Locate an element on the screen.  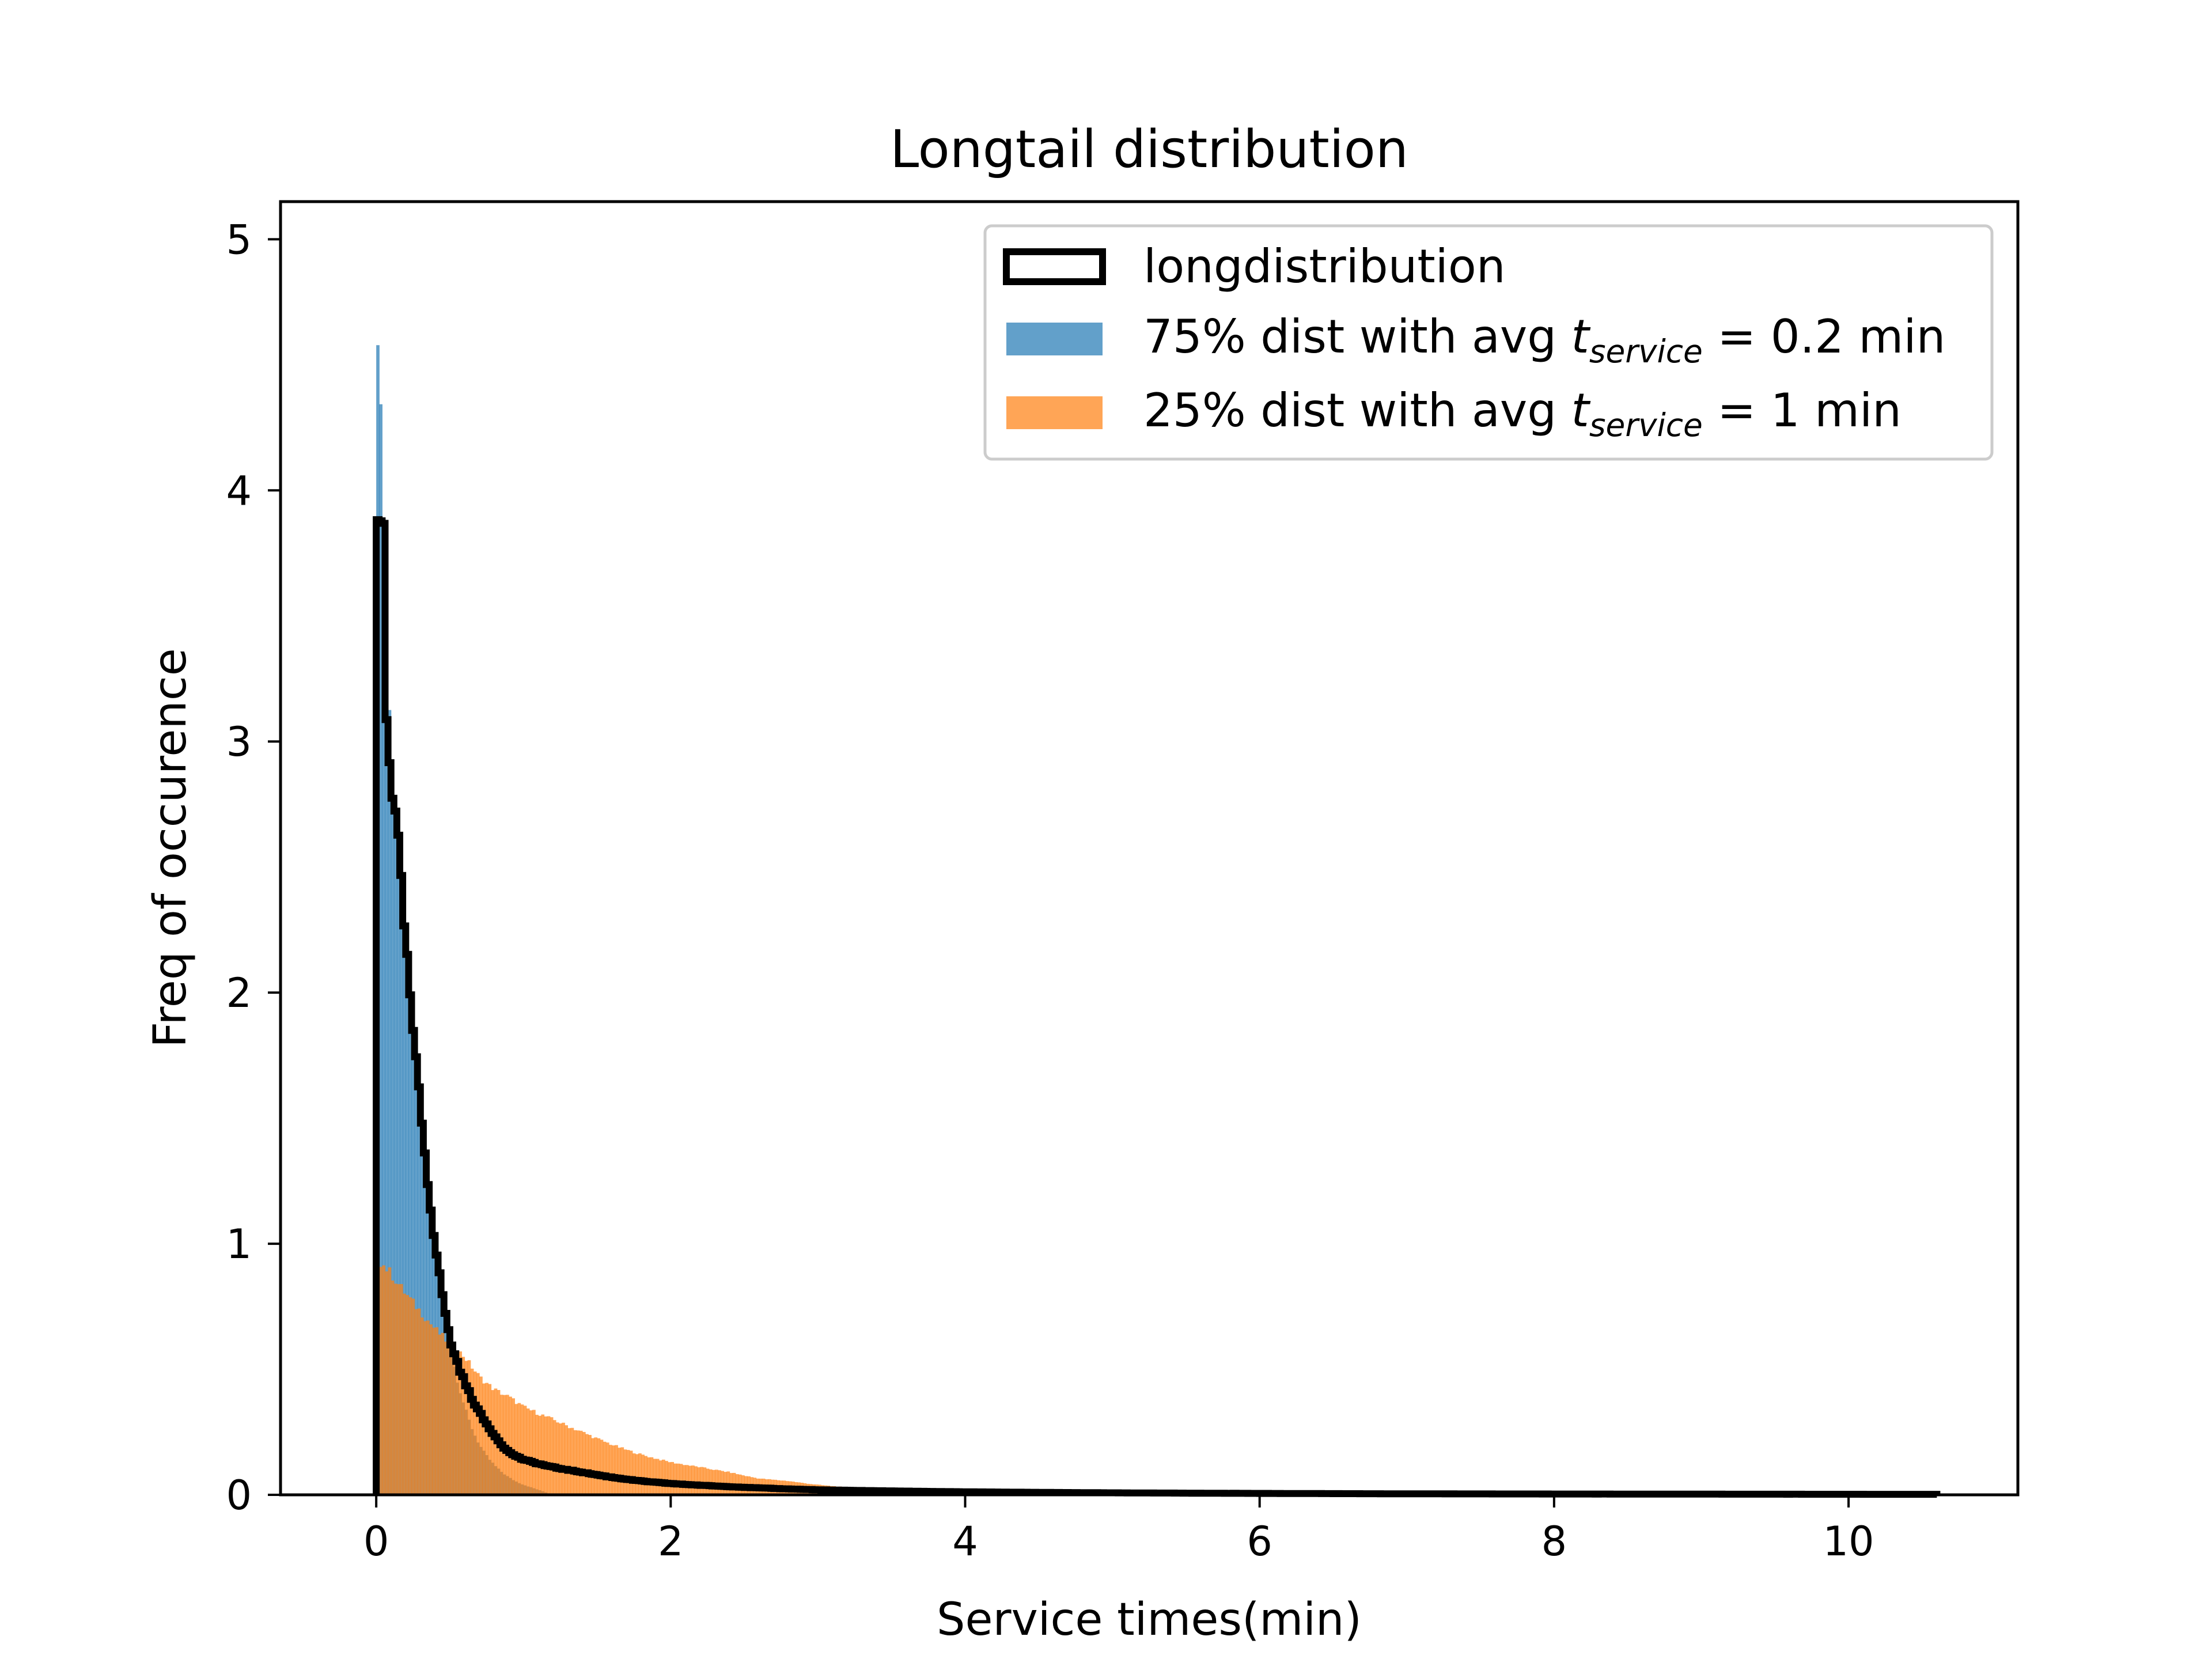
x-tick-label: 2 is located at coordinates (671, 1541).